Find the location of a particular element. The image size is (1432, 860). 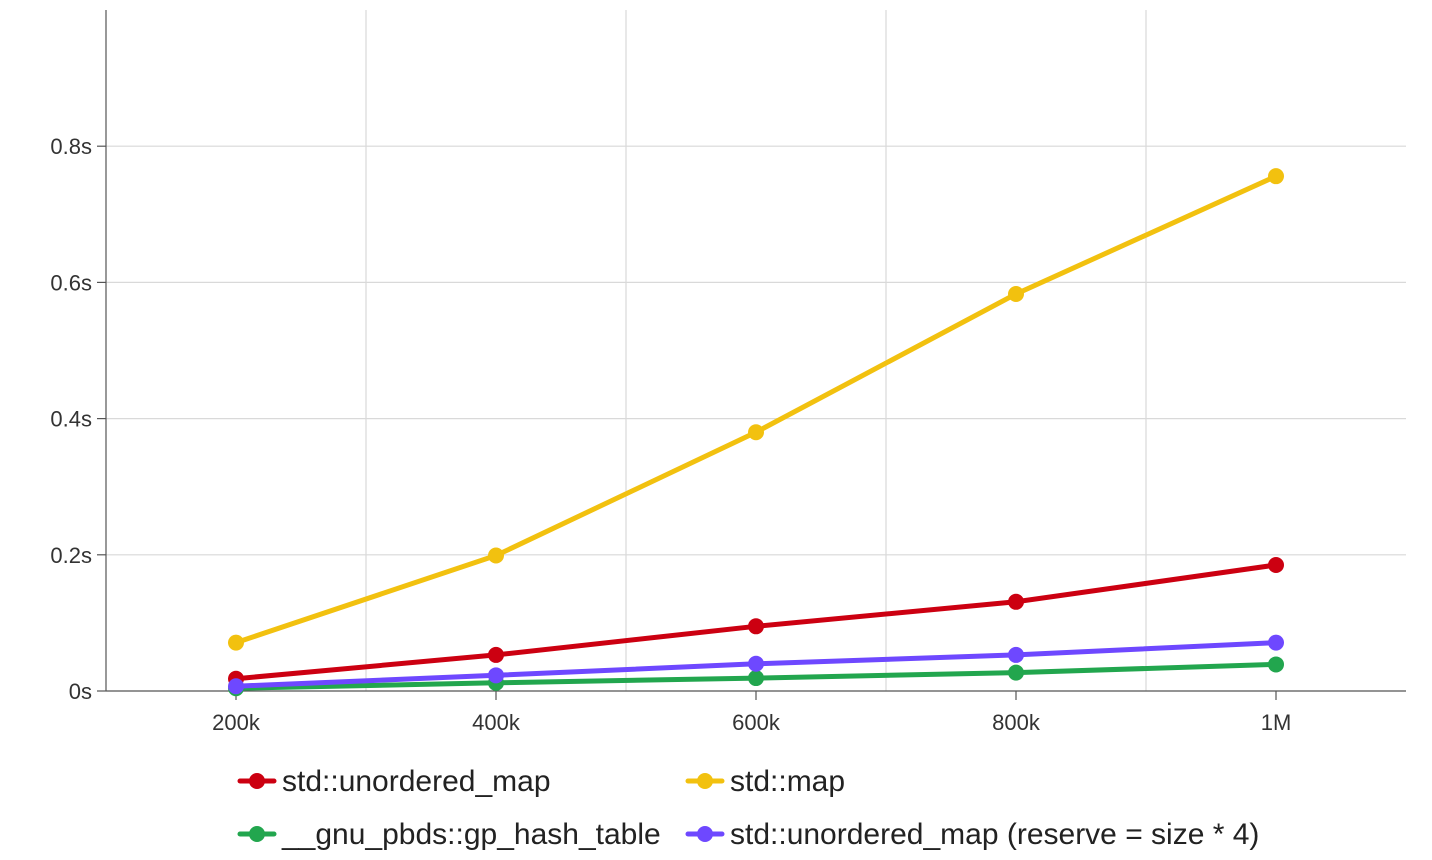

x-tick-label: 800k is located at coordinates (1016, 722).